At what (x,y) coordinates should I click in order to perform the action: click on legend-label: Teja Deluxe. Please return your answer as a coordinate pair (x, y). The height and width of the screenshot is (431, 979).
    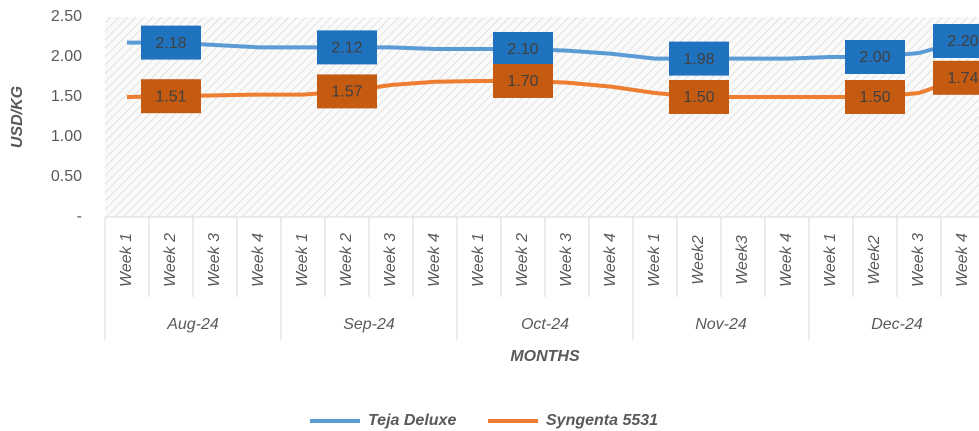
    Looking at the image, I should click on (412, 420).